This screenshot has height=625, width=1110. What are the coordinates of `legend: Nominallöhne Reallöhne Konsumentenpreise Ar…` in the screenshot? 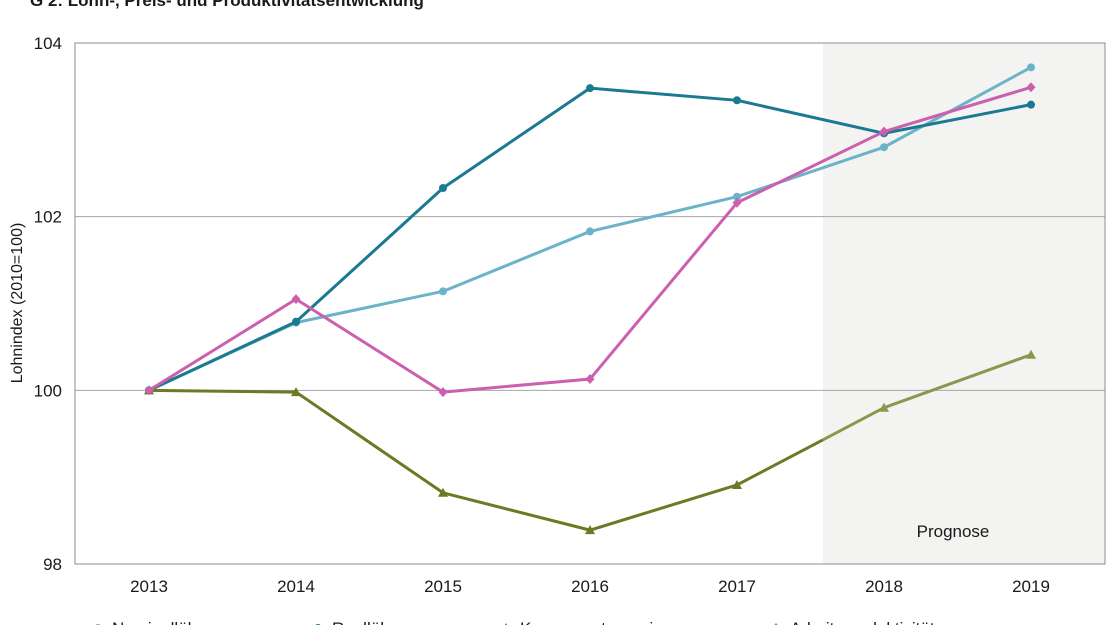 It's located at (515, 622).